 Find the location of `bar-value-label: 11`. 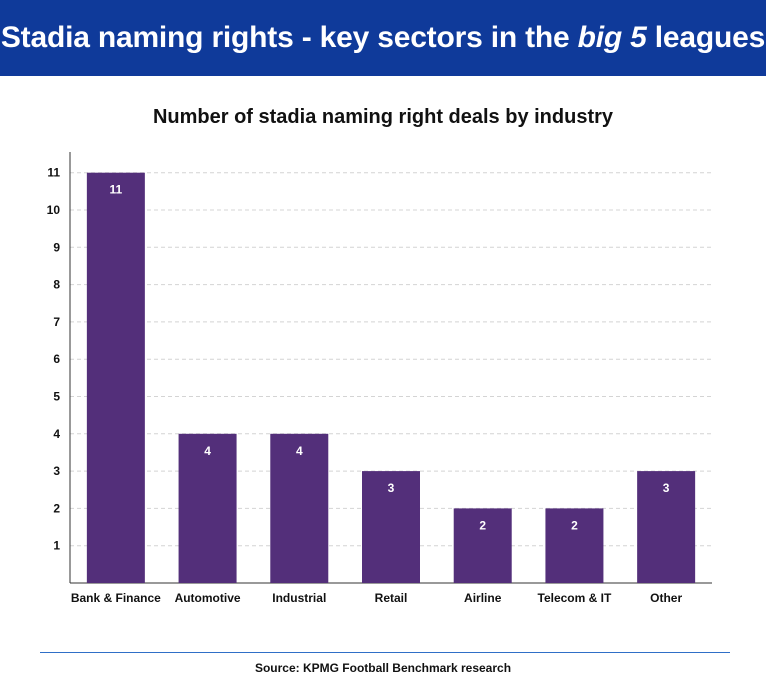

bar-value-label: 11 is located at coordinates (116, 190).